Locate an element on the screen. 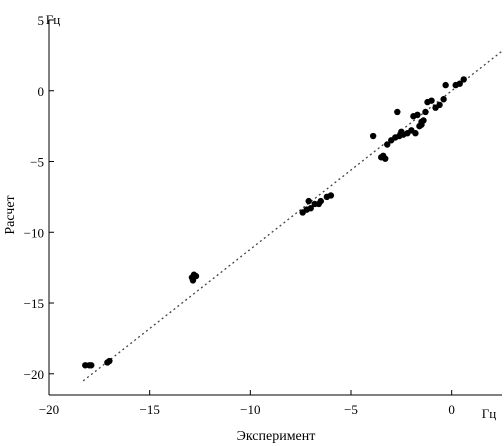  y-tick-label: −5 is located at coordinates (37, 162).